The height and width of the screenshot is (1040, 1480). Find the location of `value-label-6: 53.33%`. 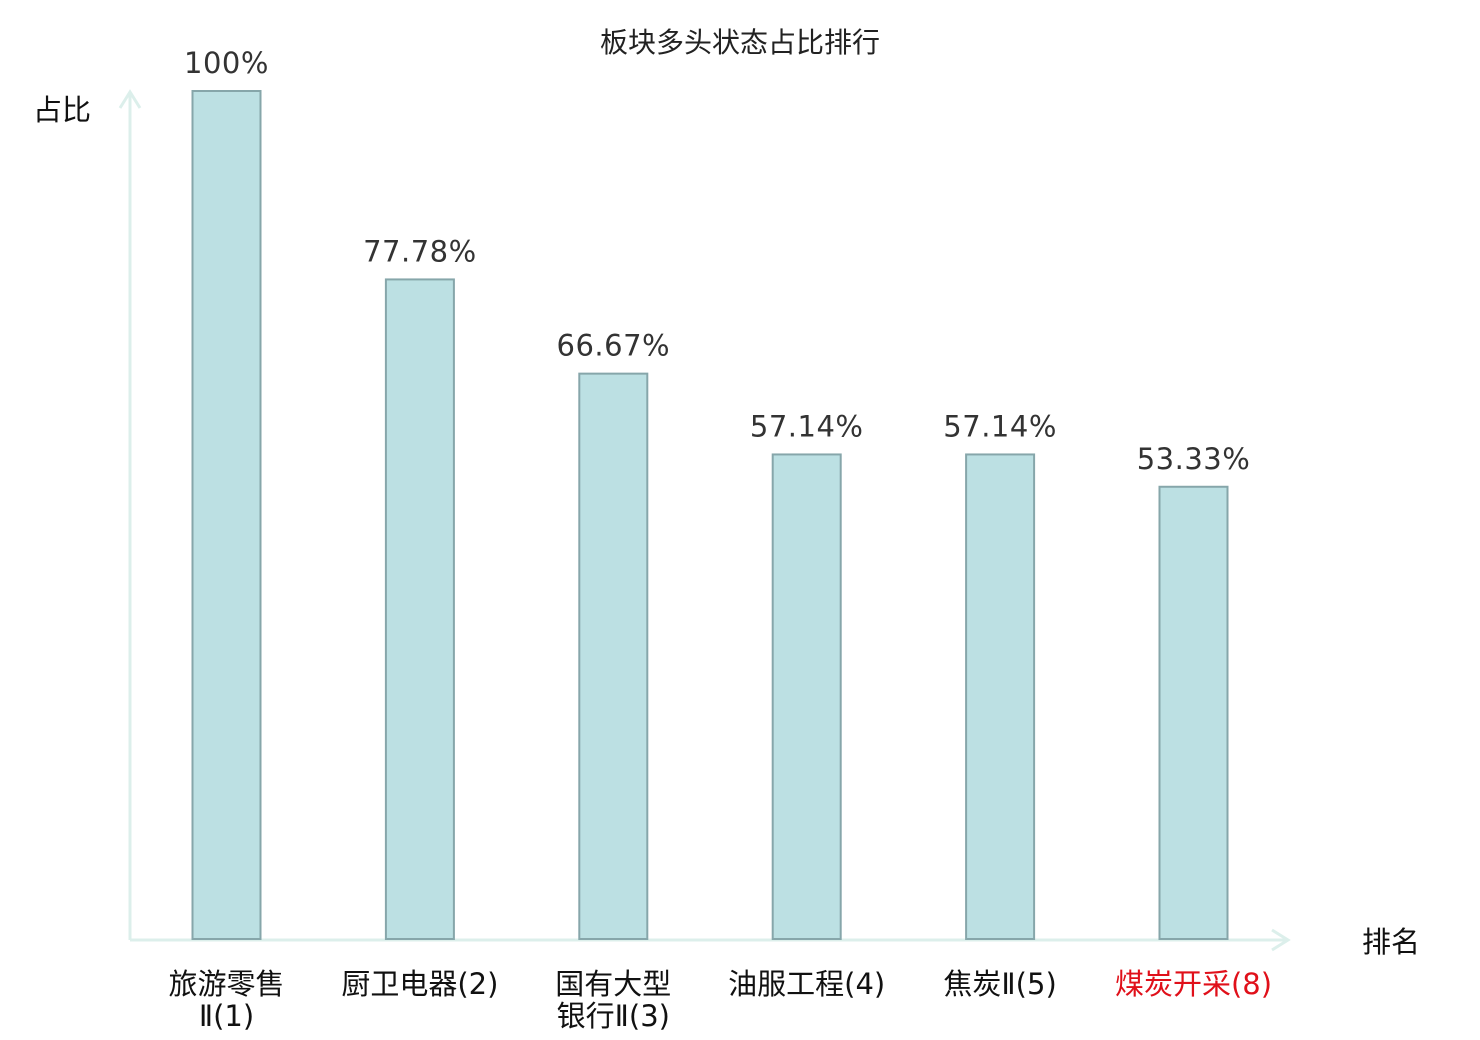

value-label-6: 53.33% is located at coordinates (1194, 459).